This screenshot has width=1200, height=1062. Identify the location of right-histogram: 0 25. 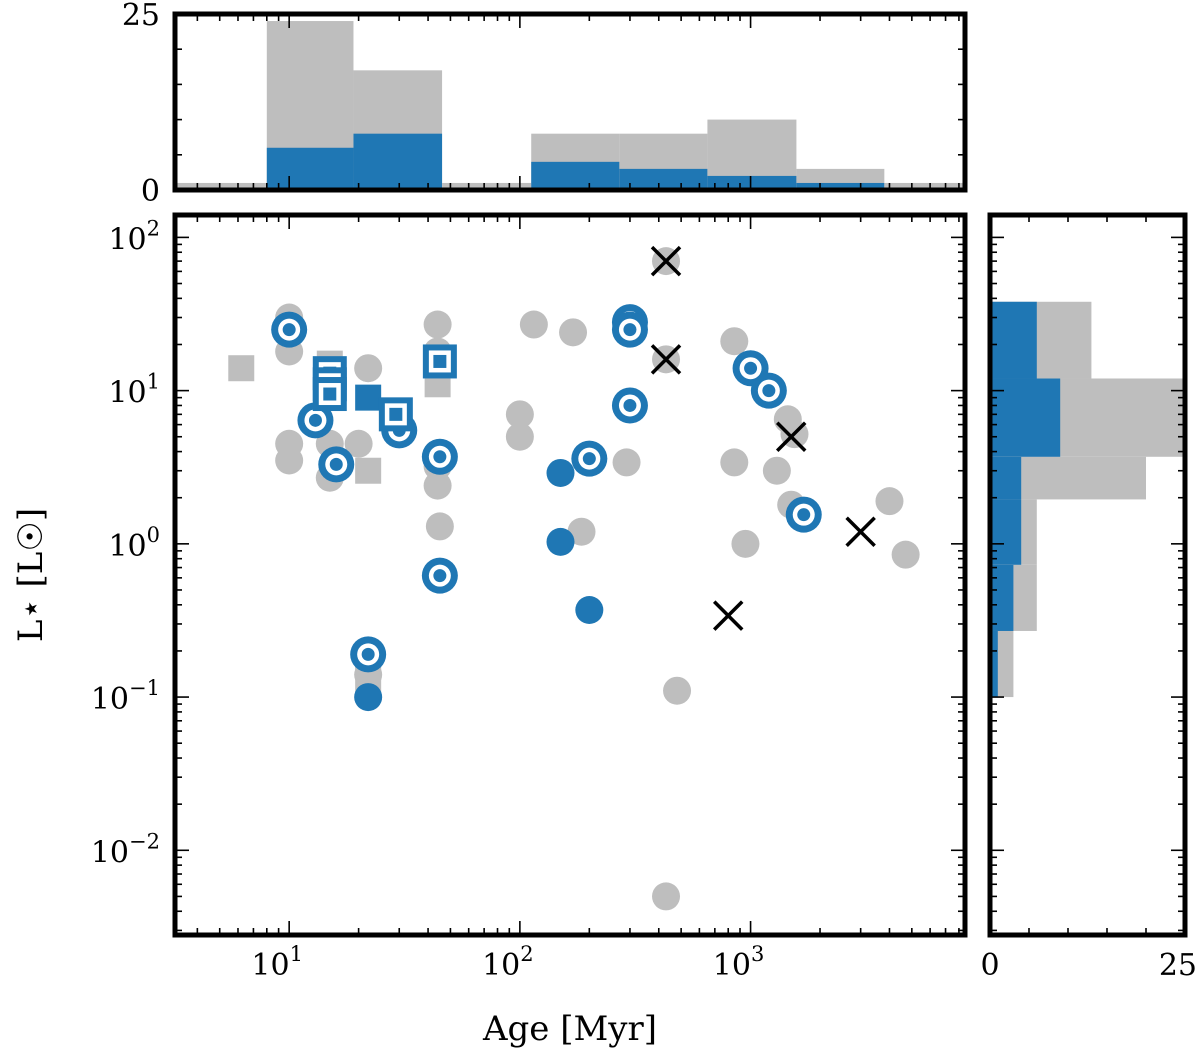
(1088, 597).